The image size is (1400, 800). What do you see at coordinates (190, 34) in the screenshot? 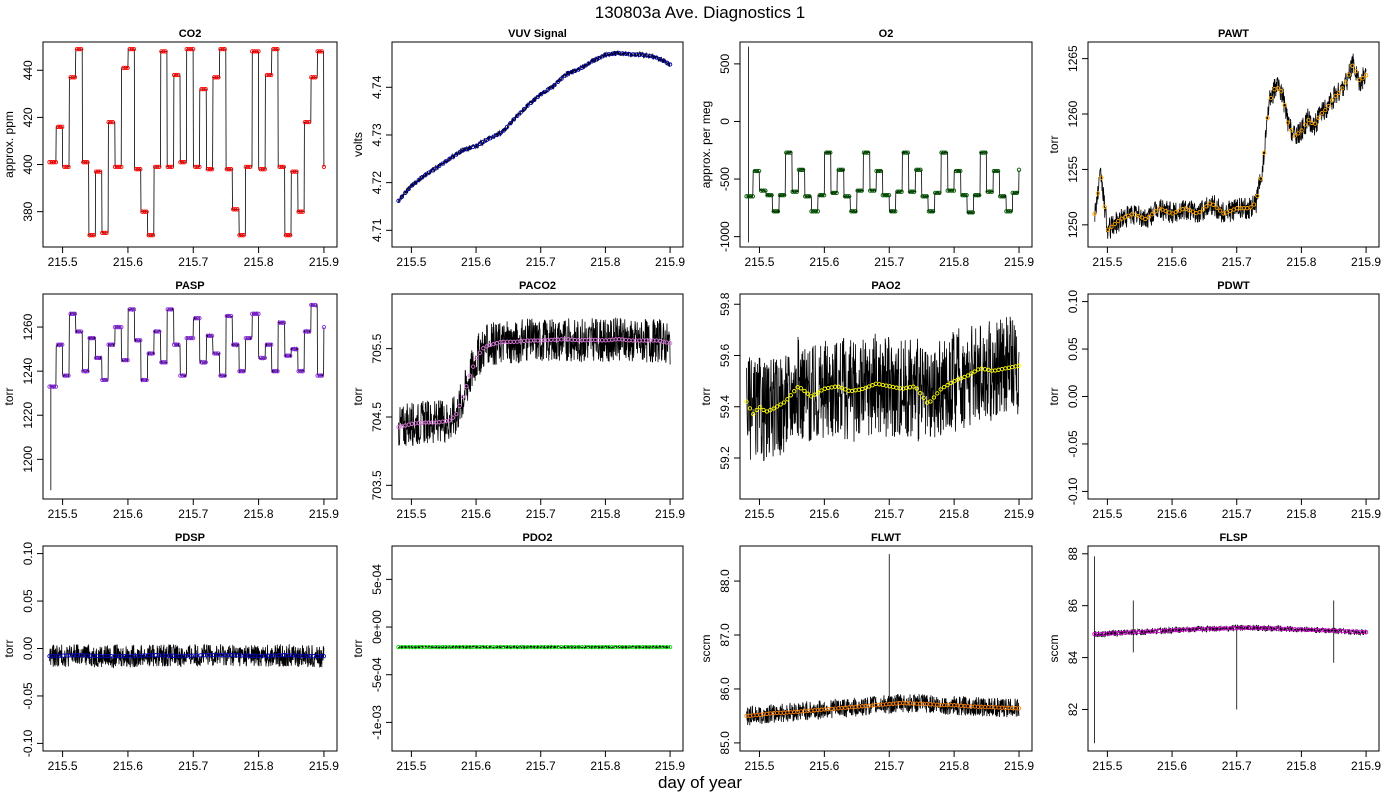
I see `panel-title: CO2` at bounding box center [190, 34].